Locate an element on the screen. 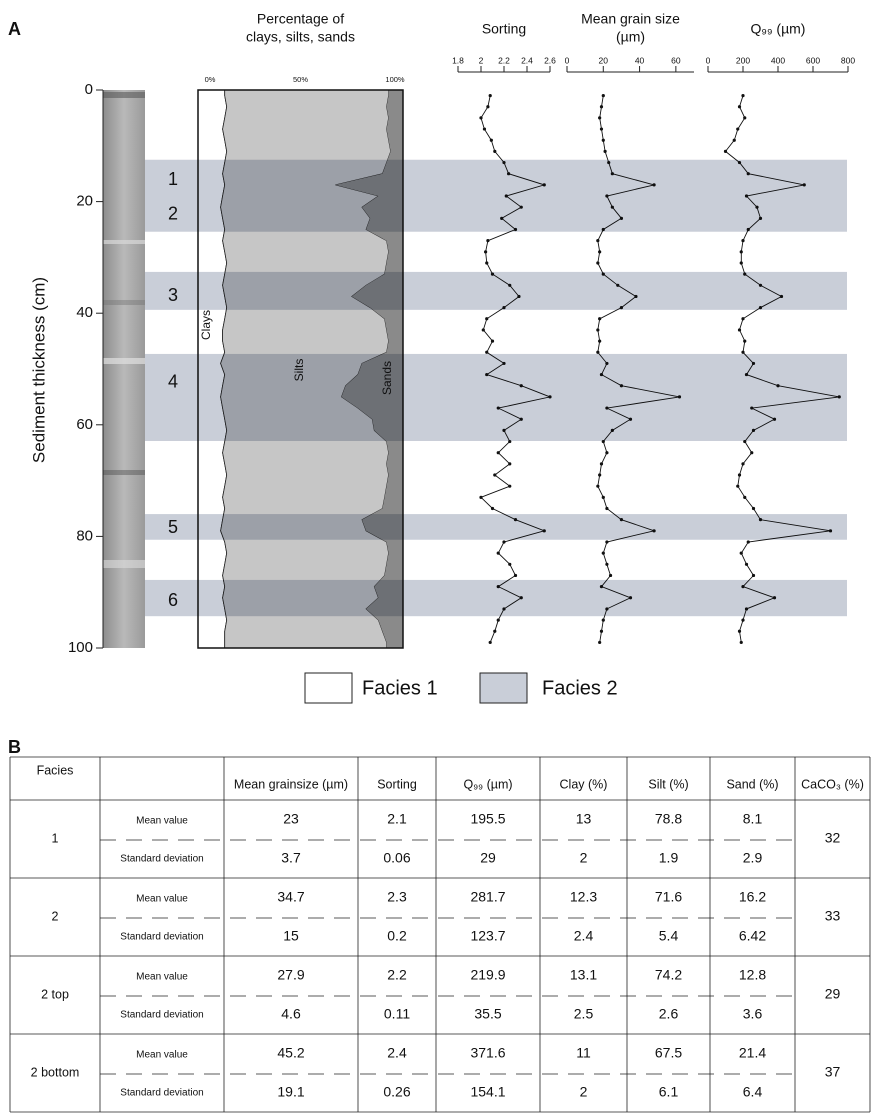  y-tick-label: 40 is located at coordinates (84, 312).